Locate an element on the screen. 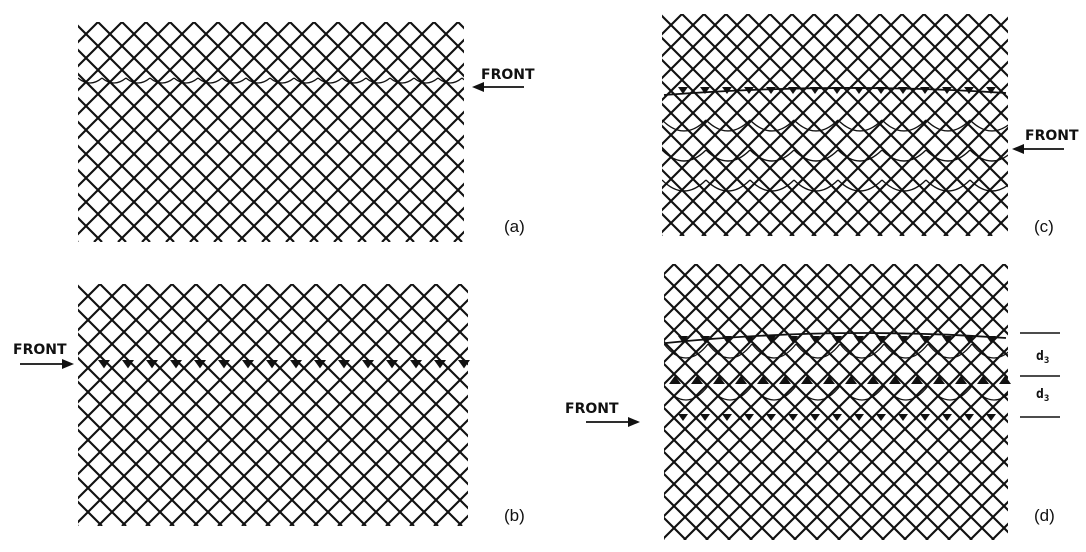 This screenshot has height=552, width=1086. panel-label: (b) is located at coordinates (514, 515).